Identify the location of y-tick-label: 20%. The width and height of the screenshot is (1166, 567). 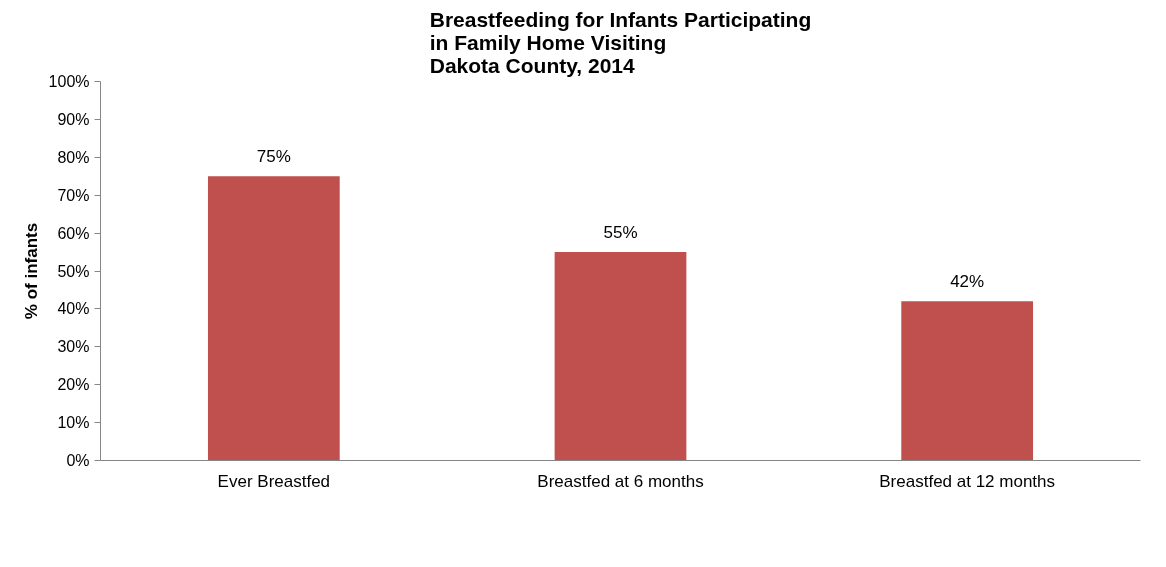
(73, 385).